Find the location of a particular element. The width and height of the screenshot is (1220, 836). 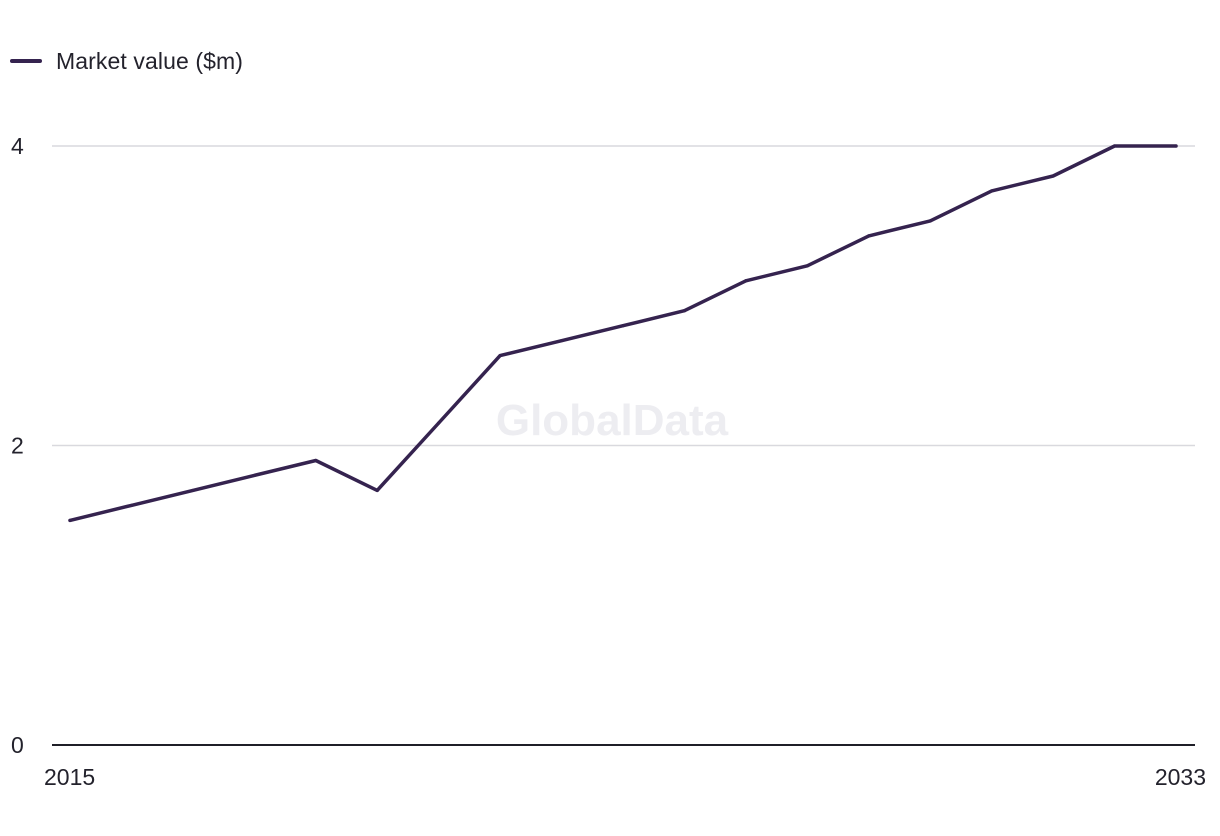

data-point-2033 is located at coordinates (1176, 146).